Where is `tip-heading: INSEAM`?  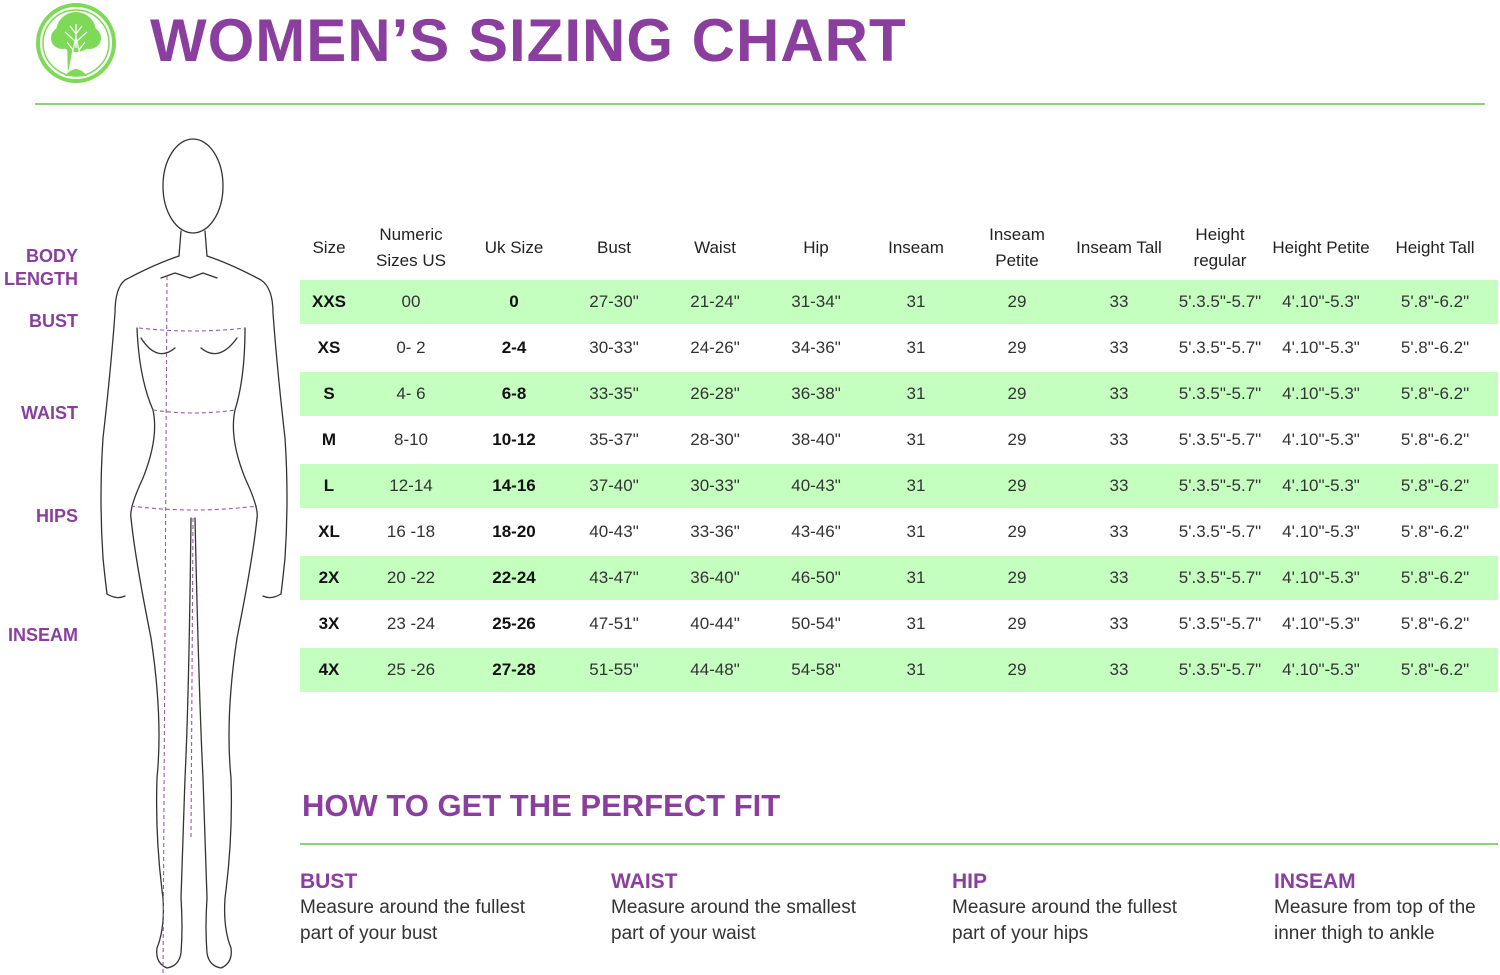 tip-heading: INSEAM is located at coordinates (1315, 881).